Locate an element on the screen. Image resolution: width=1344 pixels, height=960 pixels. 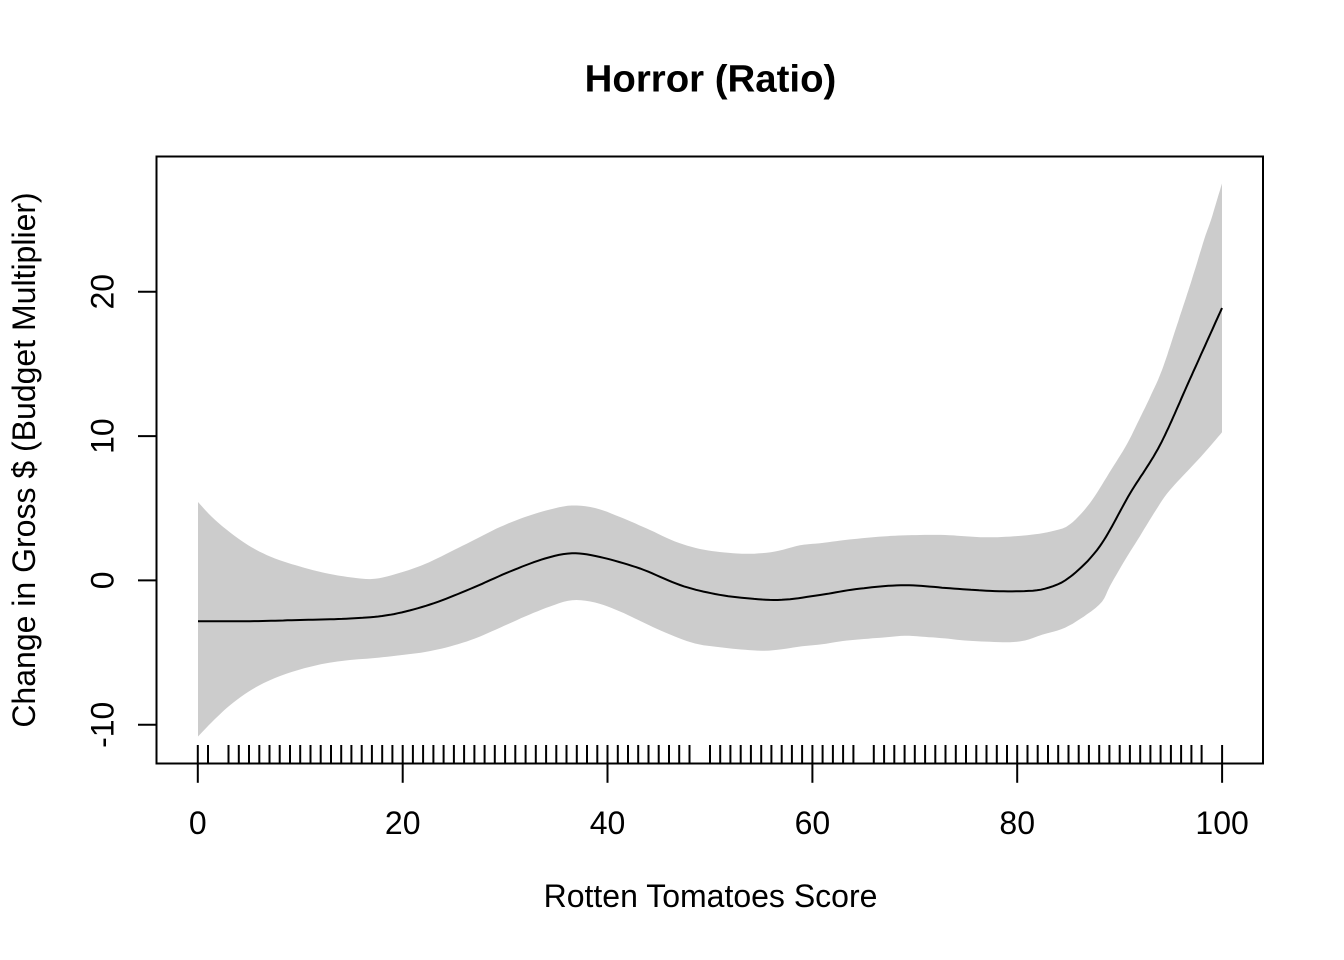
svg-text: Rotten Tomatoes Score is located at coordinates (711, 896).